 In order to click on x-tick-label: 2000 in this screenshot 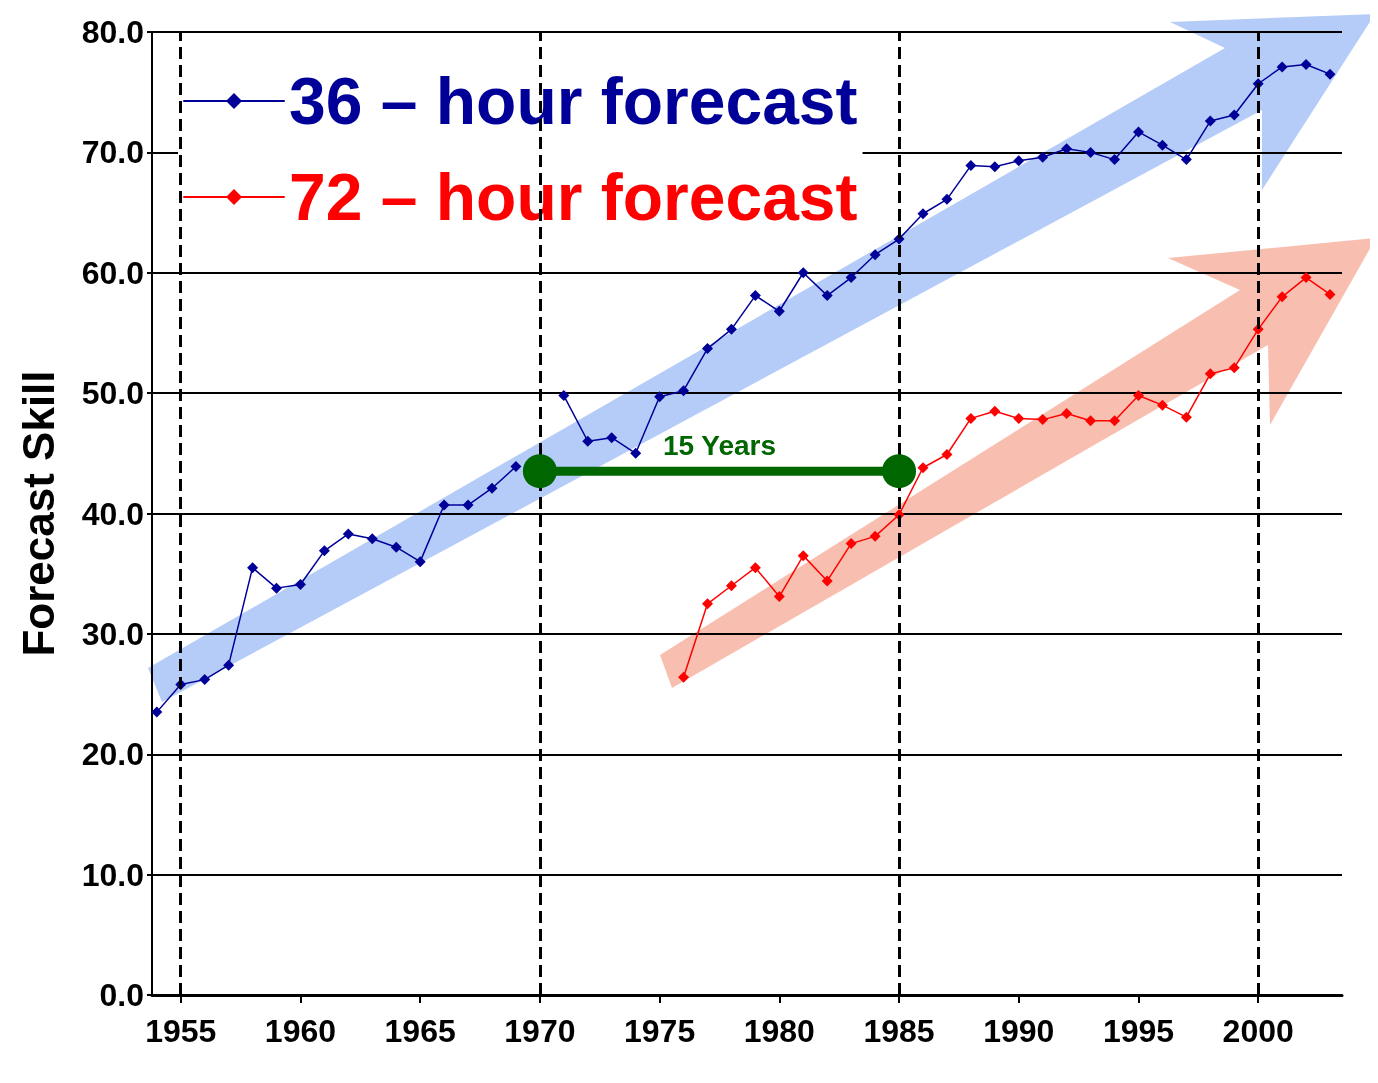, I will do `click(1258, 1031)`.